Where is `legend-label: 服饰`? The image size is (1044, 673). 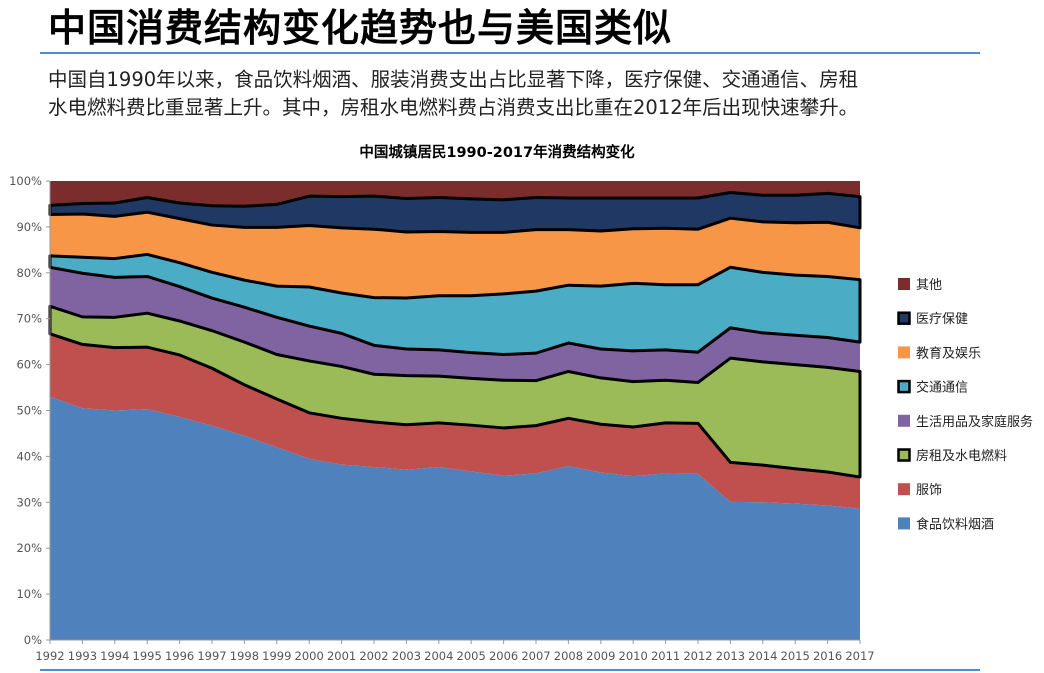
legend-label: 服饰 is located at coordinates (929, 490).